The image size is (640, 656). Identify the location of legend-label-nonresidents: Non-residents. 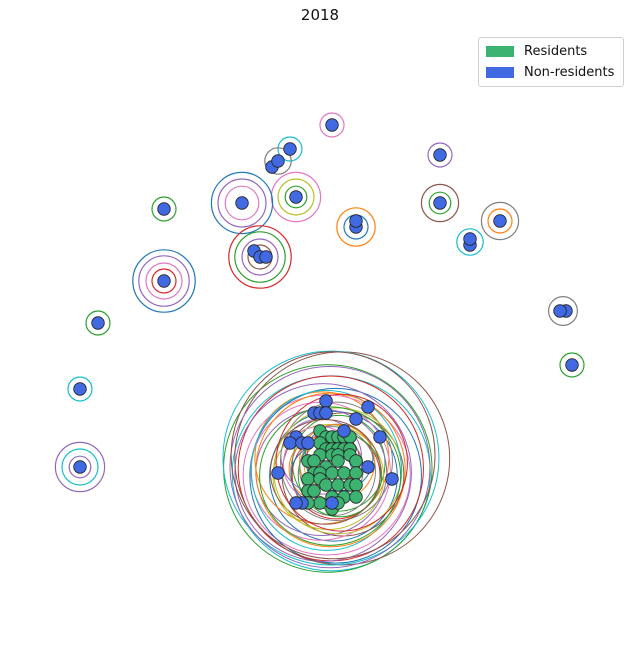
(569, 72).